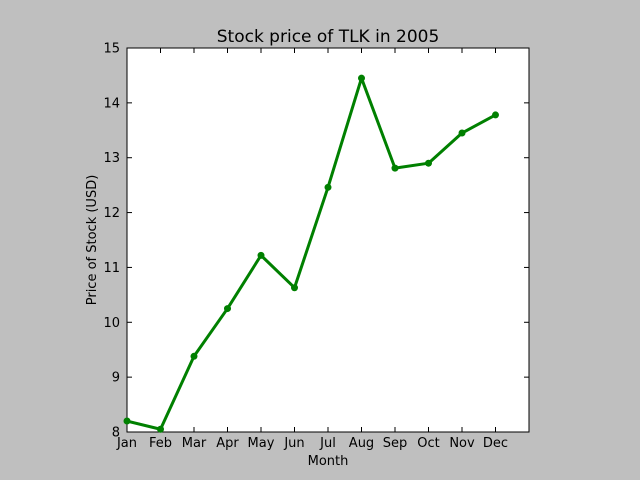  What do you see at coordinates (116, 433) in the screenshot?
I see `y-tick-label: 8` at bounding box center [116, 433].